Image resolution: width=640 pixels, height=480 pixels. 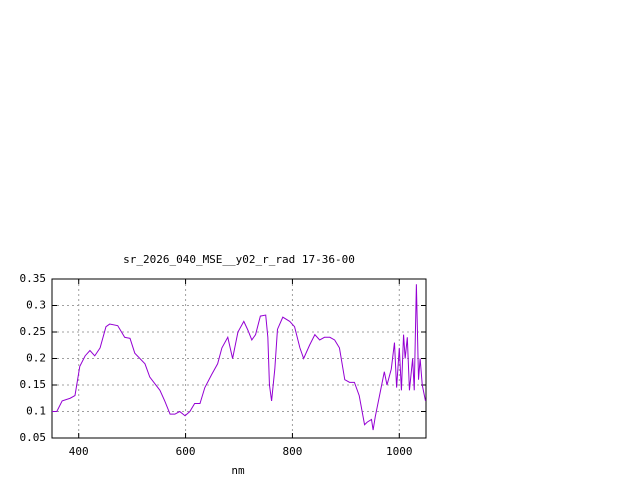 What do you see at coordinates (36, 358) in the screenshot?
I see `y-tick-label: 0.2` at bounding box center [36, 358].